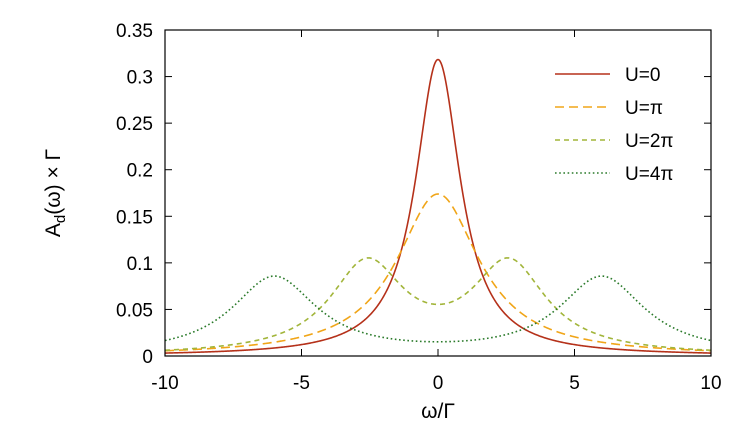 The height and width of the screenshot is (436, 747). Describe the element at coordinates (644, 108) in the screenshot. I see `legend-label: U=π` at that location.